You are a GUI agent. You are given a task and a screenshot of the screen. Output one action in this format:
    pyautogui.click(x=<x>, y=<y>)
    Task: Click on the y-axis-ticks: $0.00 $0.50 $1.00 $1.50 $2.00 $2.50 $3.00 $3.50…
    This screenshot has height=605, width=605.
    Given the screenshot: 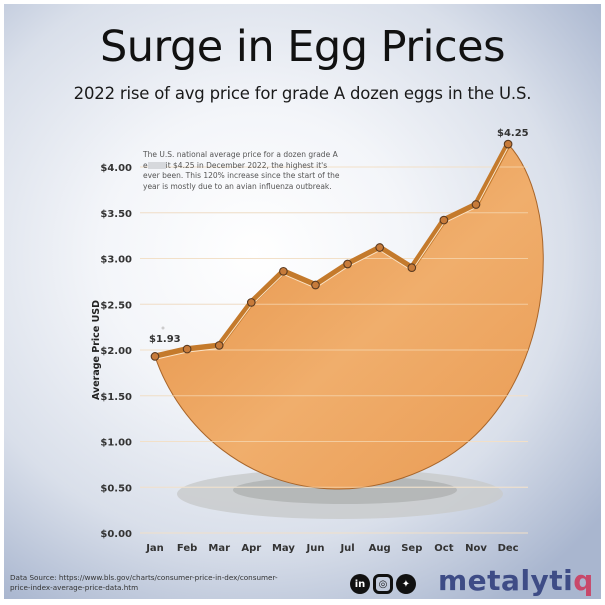 What is the action you would take?
    pyautogui.click(x=116, y=351)
    